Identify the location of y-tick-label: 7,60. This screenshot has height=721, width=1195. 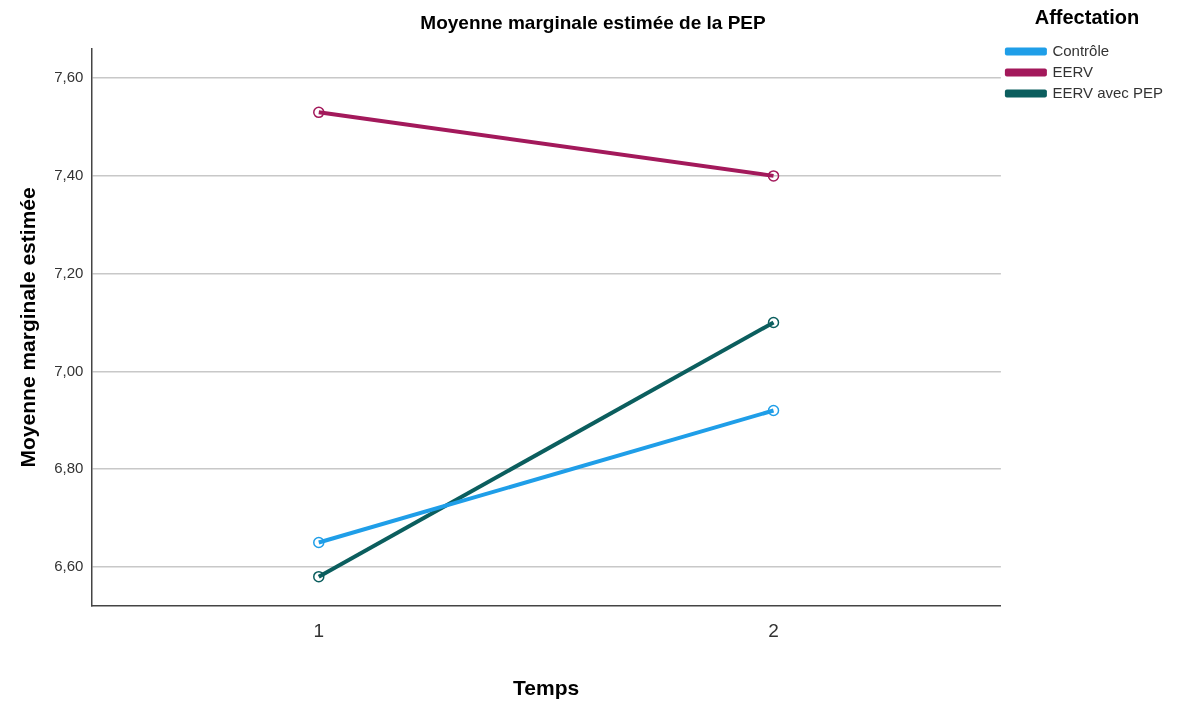
(69, 77).